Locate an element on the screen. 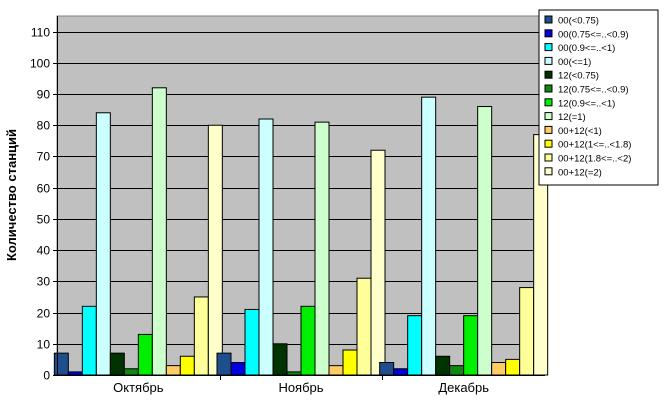  x-tick-label: Октябрь is located at coordinates (138, 387).